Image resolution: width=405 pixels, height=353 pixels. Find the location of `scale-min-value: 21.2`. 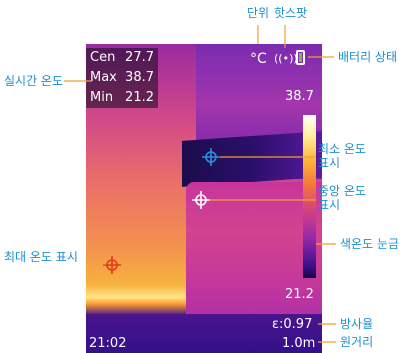

scale-min-value: 21.2 is located at coordinates (299, 294).